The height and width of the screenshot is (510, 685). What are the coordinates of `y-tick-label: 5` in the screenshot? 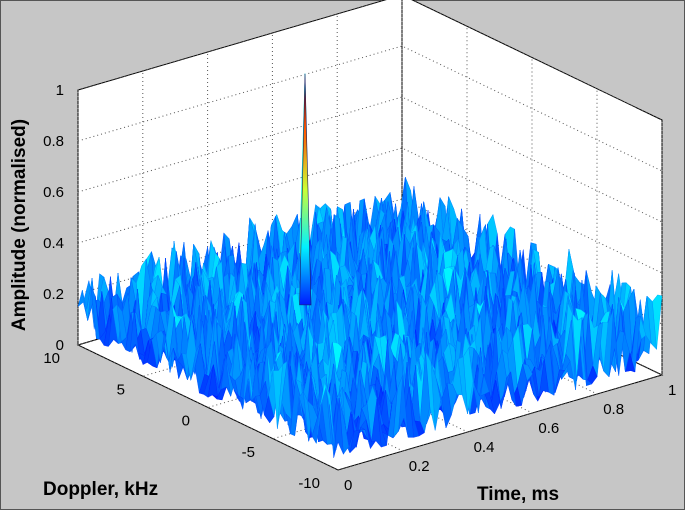 It's located at (121, 389).